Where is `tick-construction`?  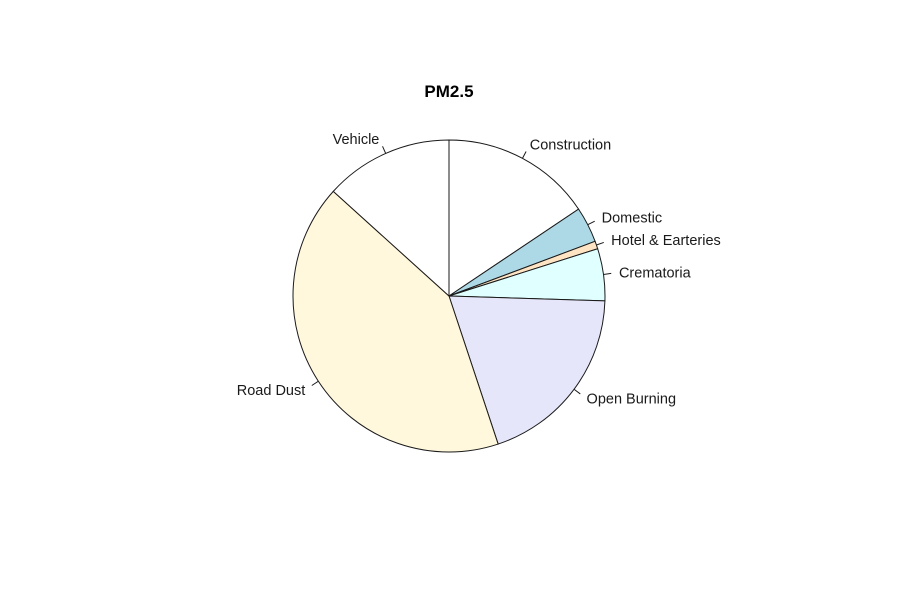 tick-construction is located at coordinates (524, 155).